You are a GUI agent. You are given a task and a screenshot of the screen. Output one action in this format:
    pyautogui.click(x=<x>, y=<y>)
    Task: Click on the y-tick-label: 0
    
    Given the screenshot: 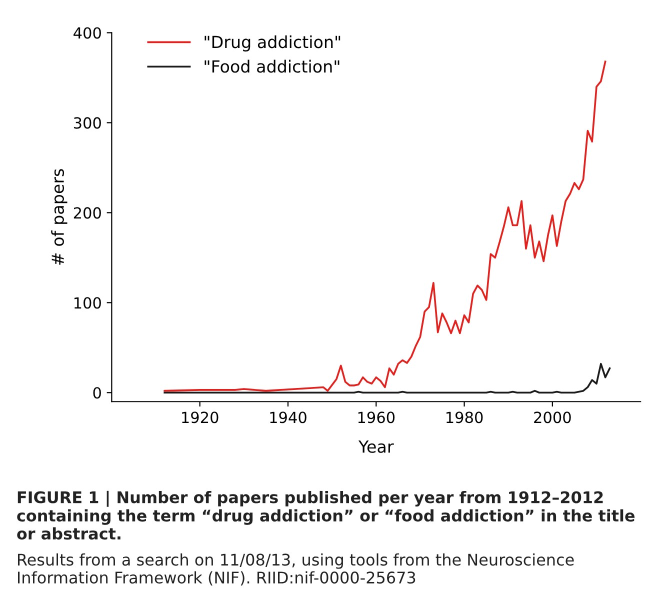 What is the action you would take?
    pyautogui.click(x=97, y=393)
    